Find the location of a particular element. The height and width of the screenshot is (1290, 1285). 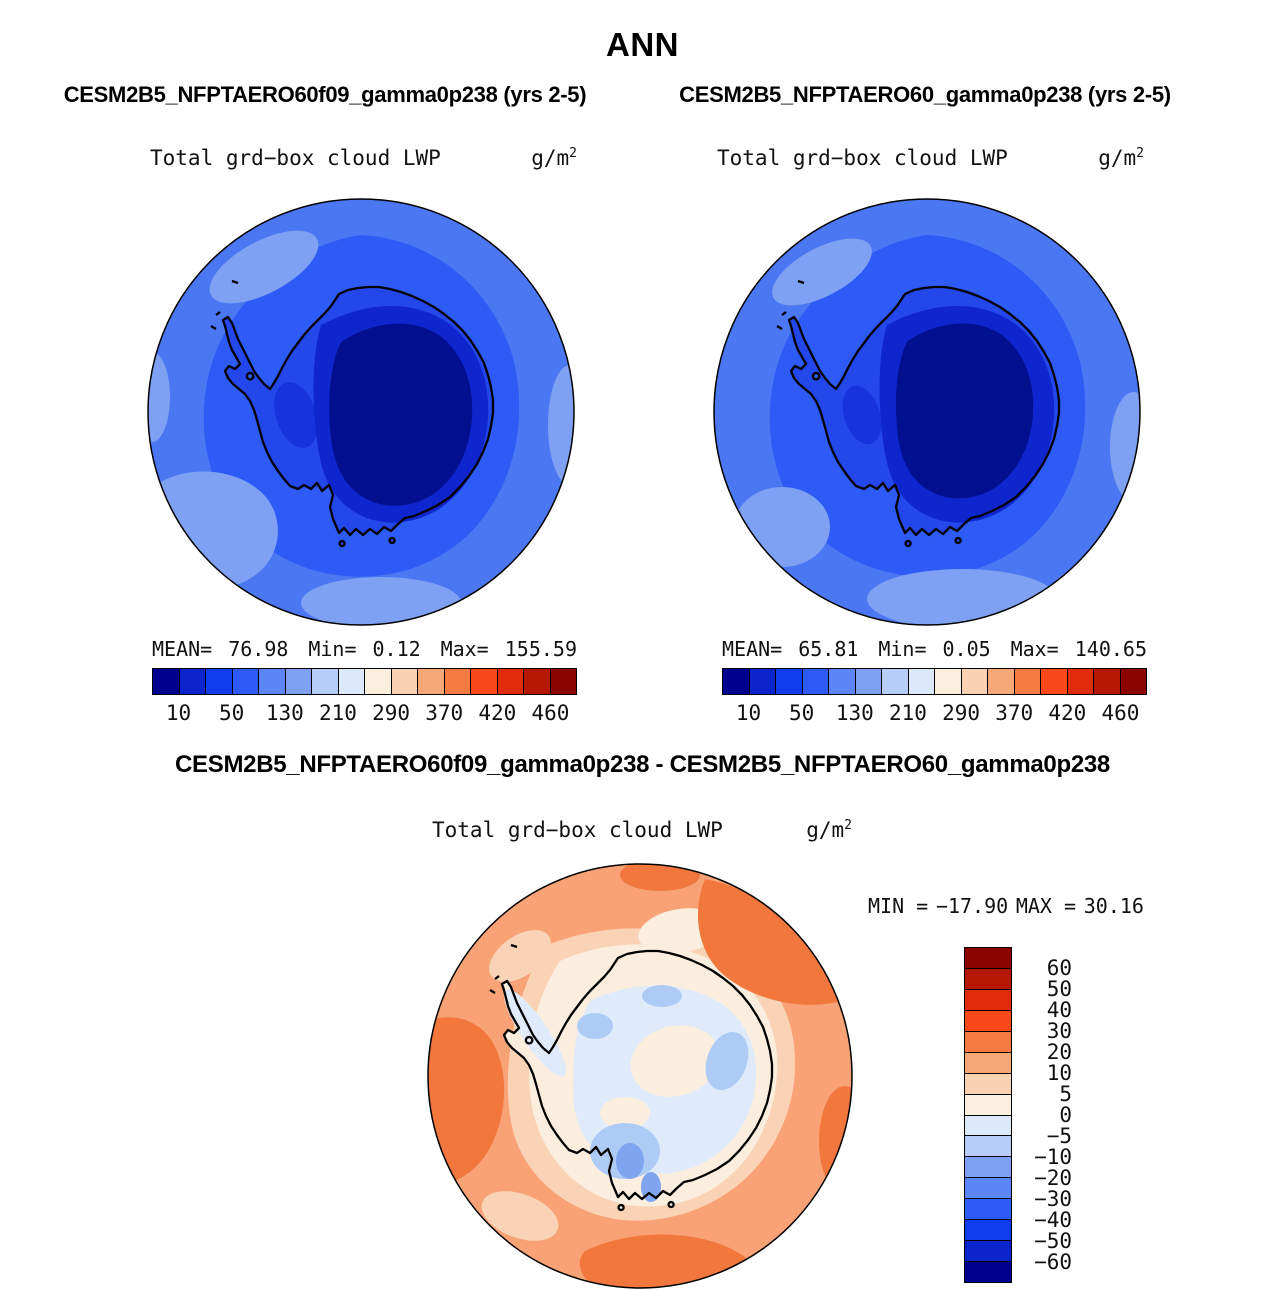

right-min: Min= 0.05 is located at coordinates (934, 649).